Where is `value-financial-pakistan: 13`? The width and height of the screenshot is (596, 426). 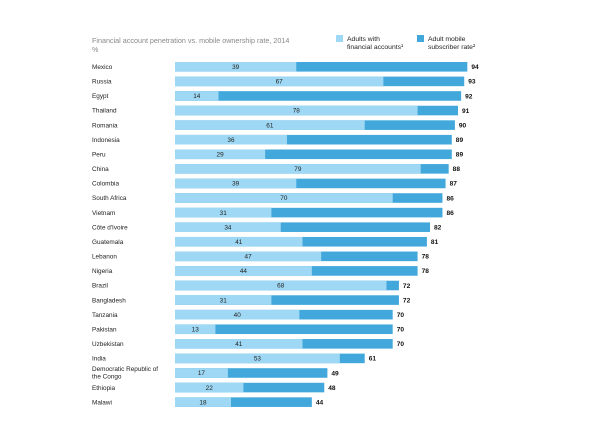 value-financial-pakistan: 13 is located at coordinates (196, 329).